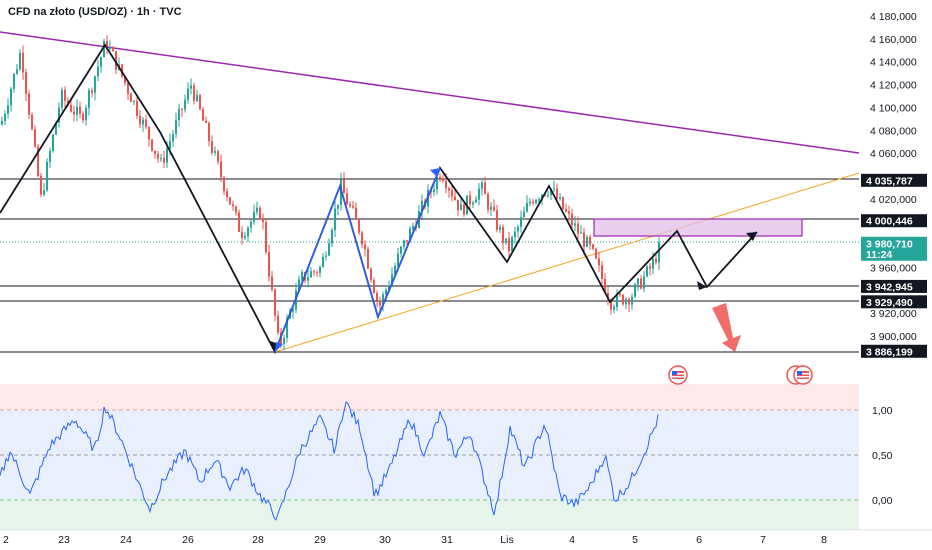  What do you see at coordinates (894, 351) in the screenshot?
I see `price-label-5: 3 886,199` at bounding box center [894, 351].